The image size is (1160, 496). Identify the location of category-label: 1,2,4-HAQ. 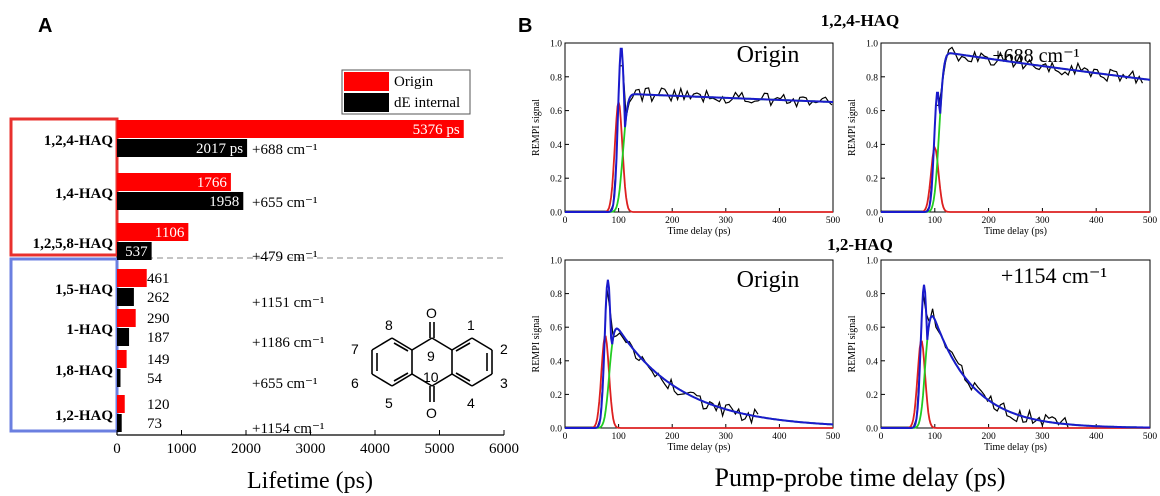
(78, 141).